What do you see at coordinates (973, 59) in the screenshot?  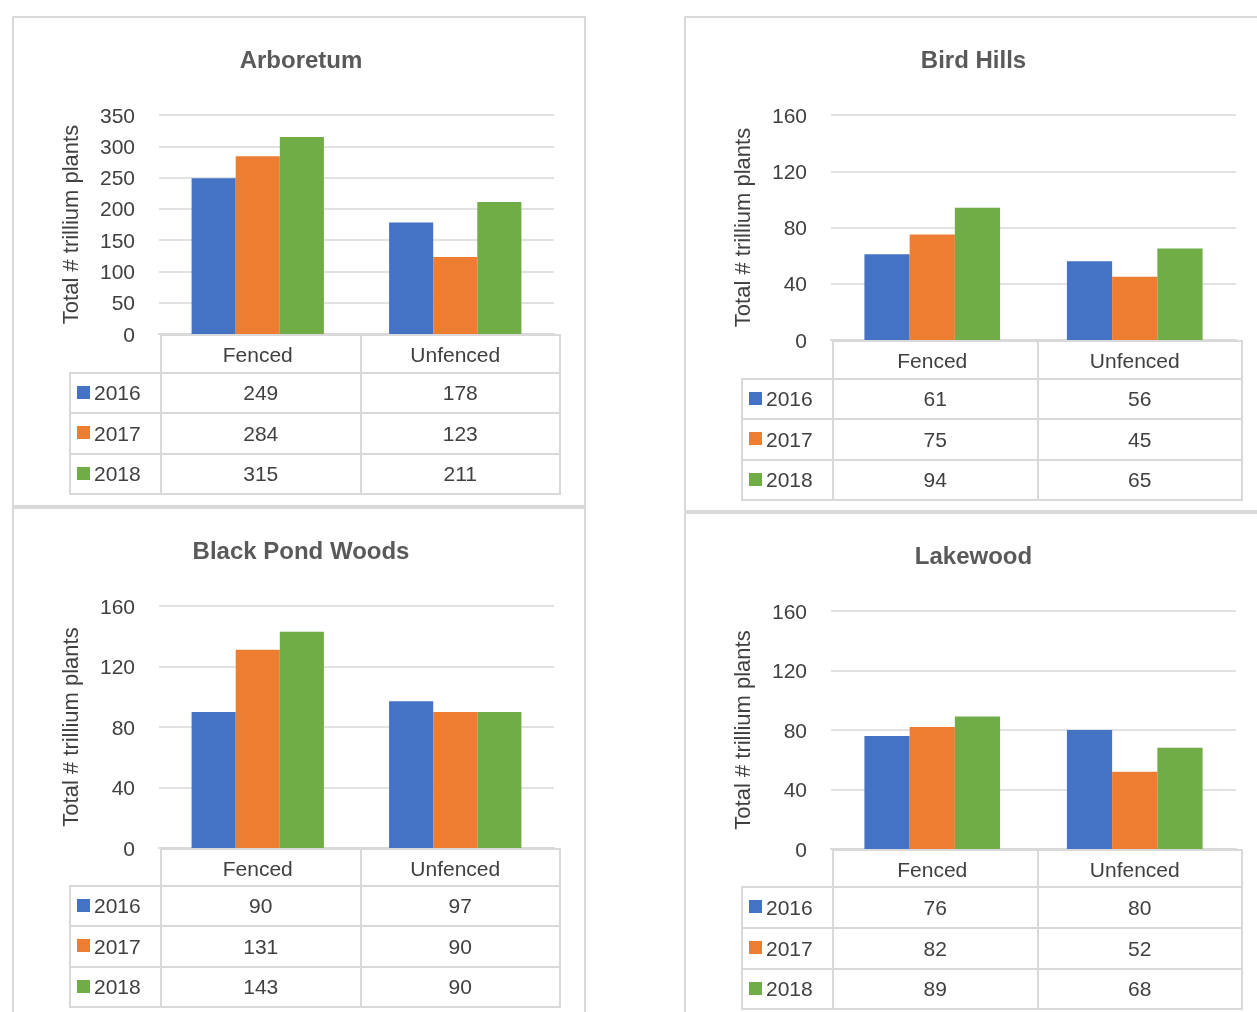 I see `chart-title: Bird Hills` at bounding box center [973, 59].